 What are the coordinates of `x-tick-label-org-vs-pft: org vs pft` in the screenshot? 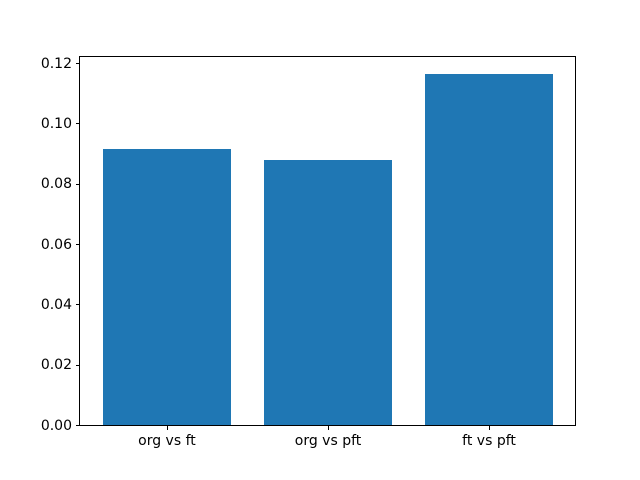 It's located at (328, 441).